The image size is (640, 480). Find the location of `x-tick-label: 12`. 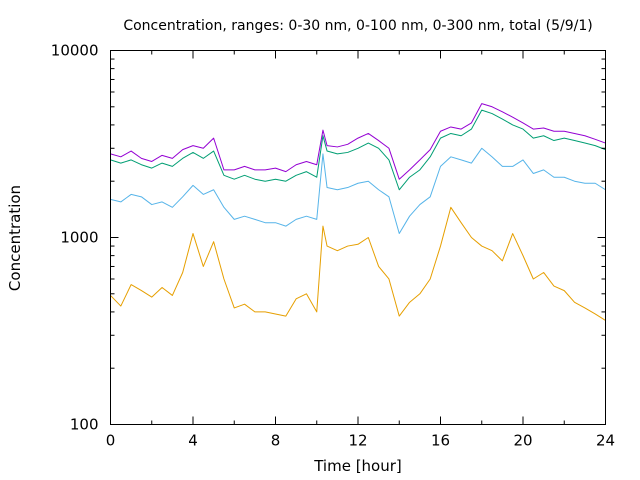

x-tick-label: 12 is located at coordinates (357, 441).